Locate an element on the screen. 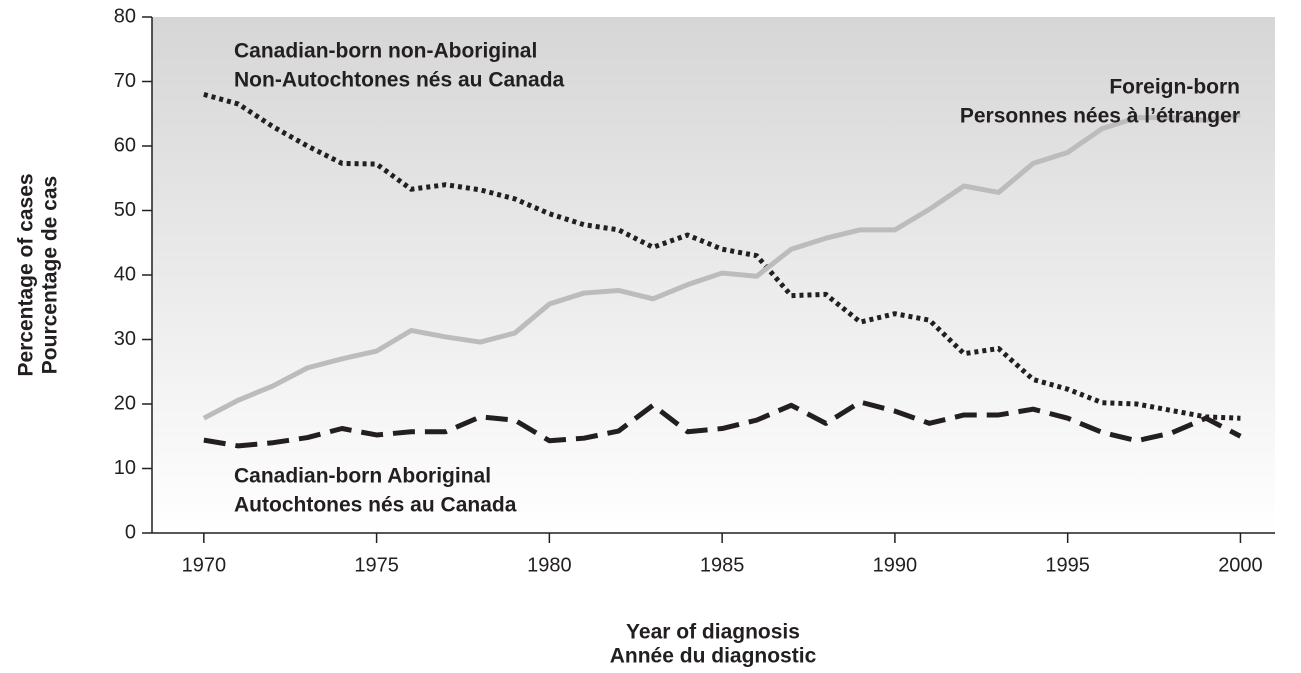 The height and width of the screenshot is (673, 1301). x-tick-label: 2000 is located at coordinates (1240, 565).